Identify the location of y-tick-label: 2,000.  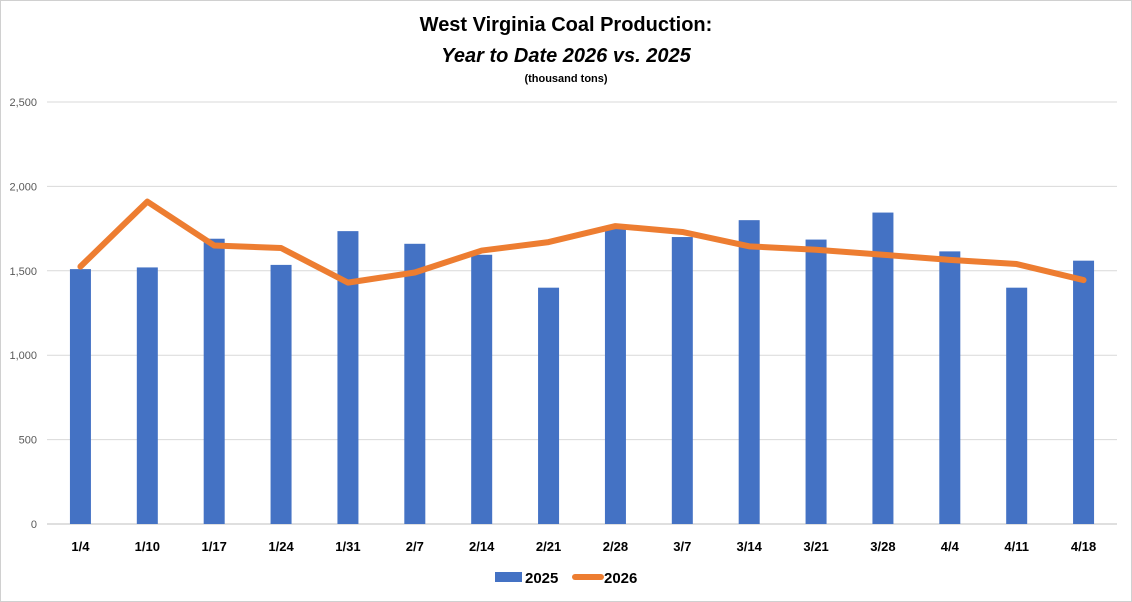
(23, 187).